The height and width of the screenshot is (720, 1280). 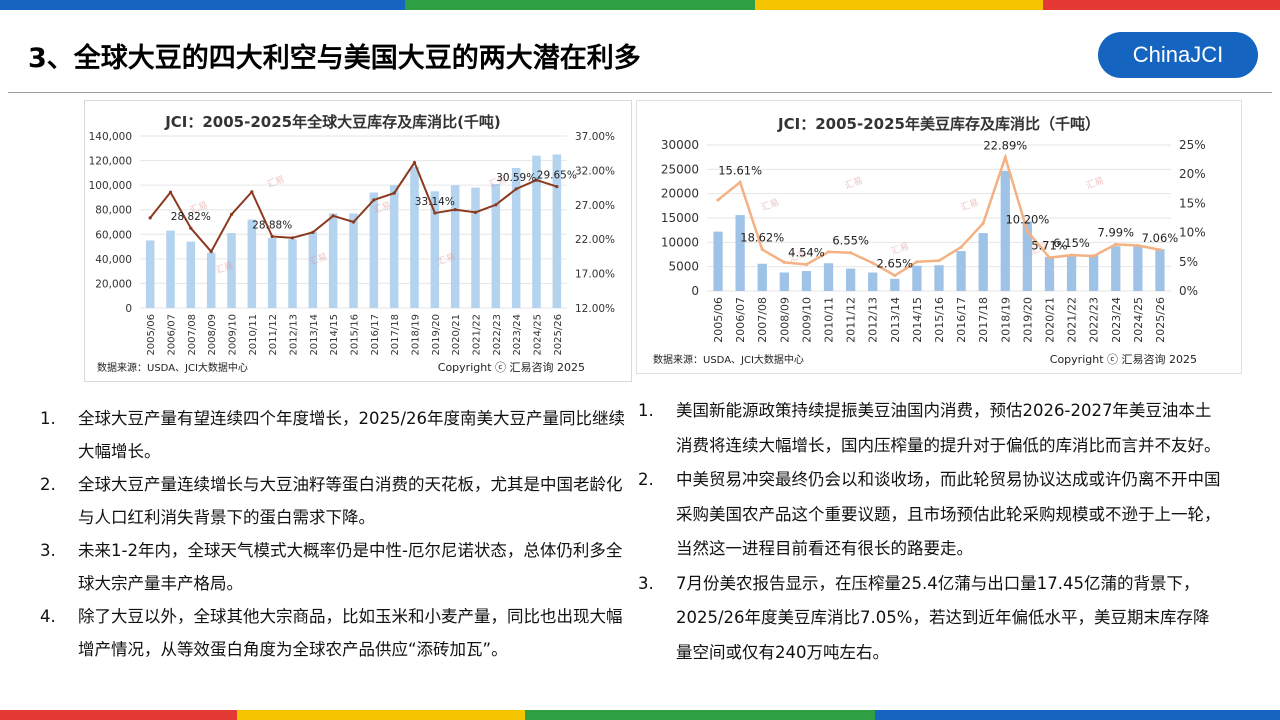 What do you see at coordinates (1094, 320) in the screenshot?
I see `x-tick-label: 2022/23` at bounding box center [1094, 320].